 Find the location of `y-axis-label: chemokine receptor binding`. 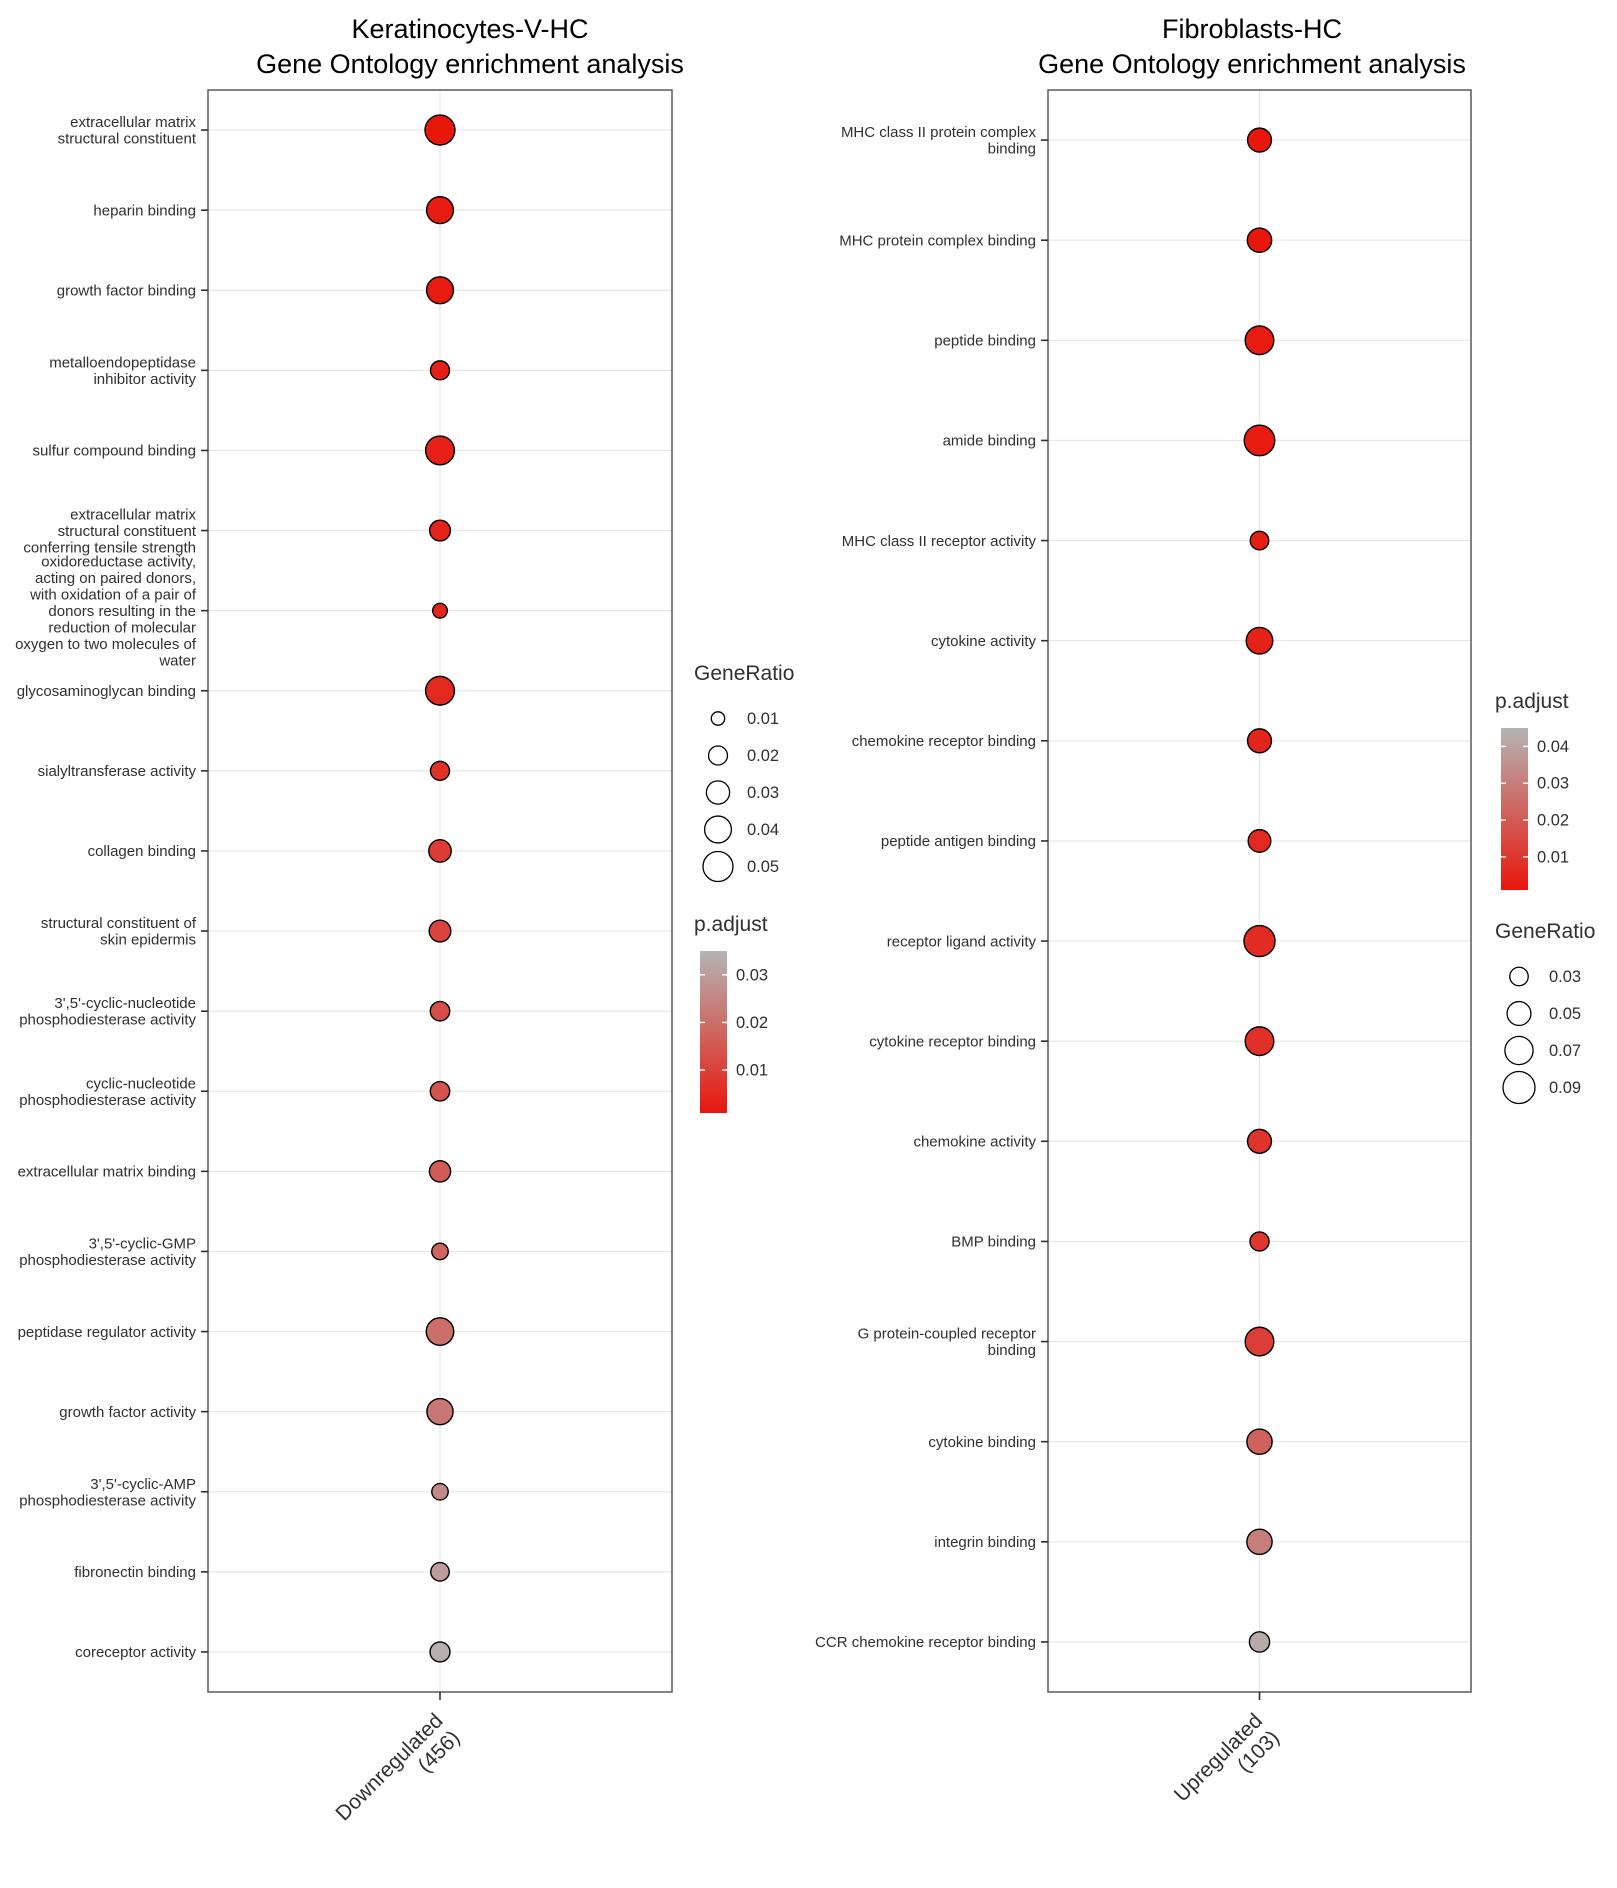

y-axis-label: chemokine receptor binding is located at coordinates (944, 741).